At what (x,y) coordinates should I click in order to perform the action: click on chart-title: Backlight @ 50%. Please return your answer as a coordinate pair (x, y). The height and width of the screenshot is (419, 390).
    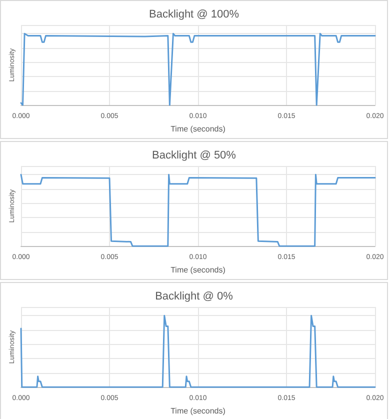
    Looking at the image, I should click on (194, 156).